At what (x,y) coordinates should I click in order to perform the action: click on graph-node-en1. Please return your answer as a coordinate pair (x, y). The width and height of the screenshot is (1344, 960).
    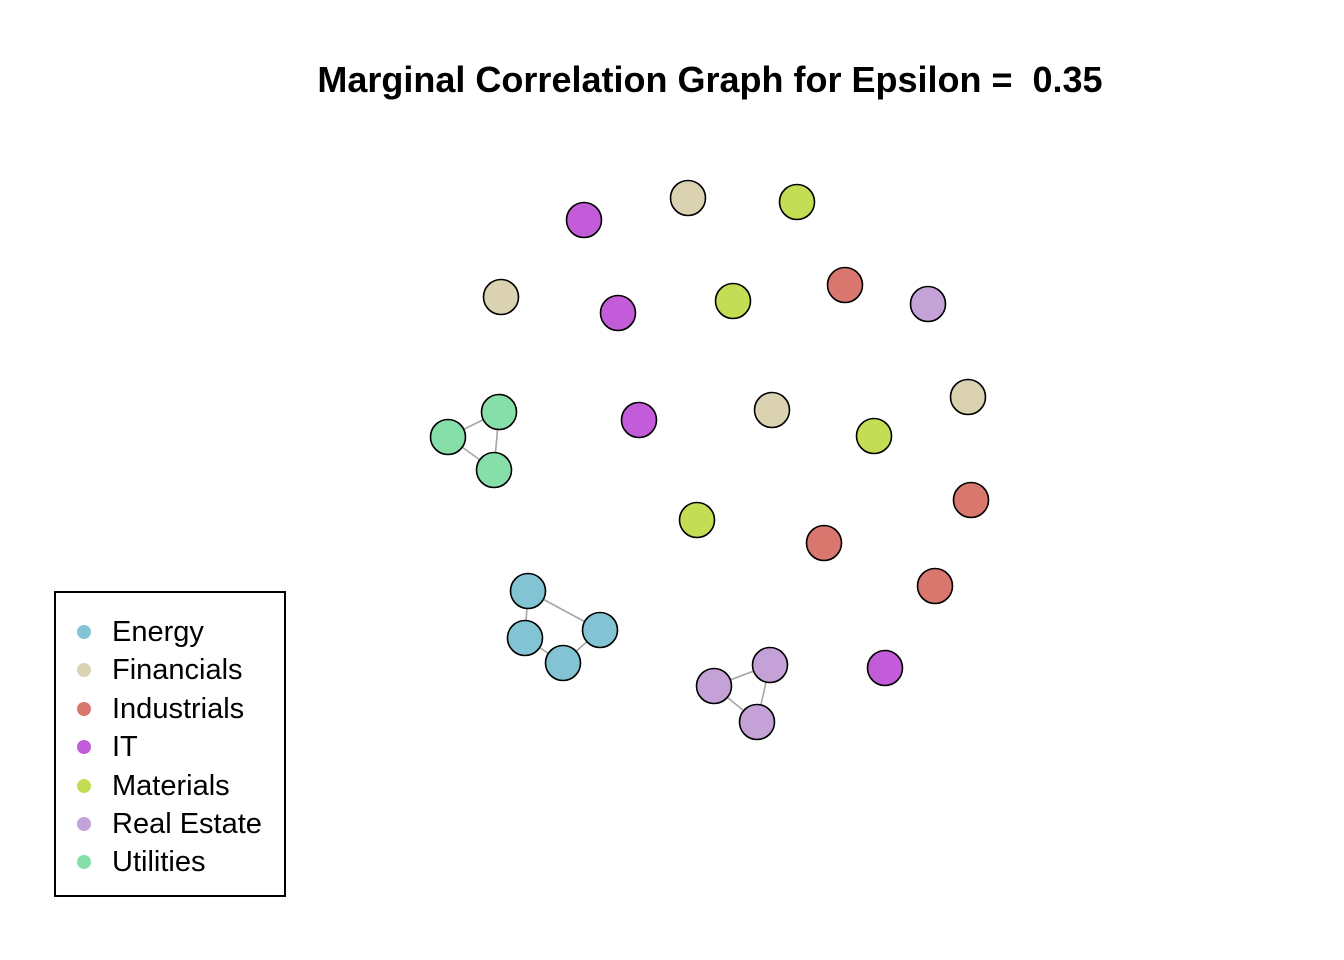
    Looking at the image, I should click on (528, 591).